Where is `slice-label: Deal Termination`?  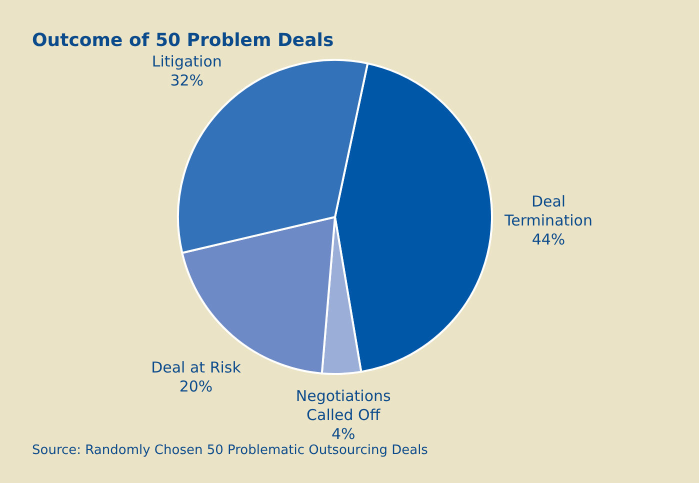
slice-label: Deal Termination is located at coordinates (548, 211).